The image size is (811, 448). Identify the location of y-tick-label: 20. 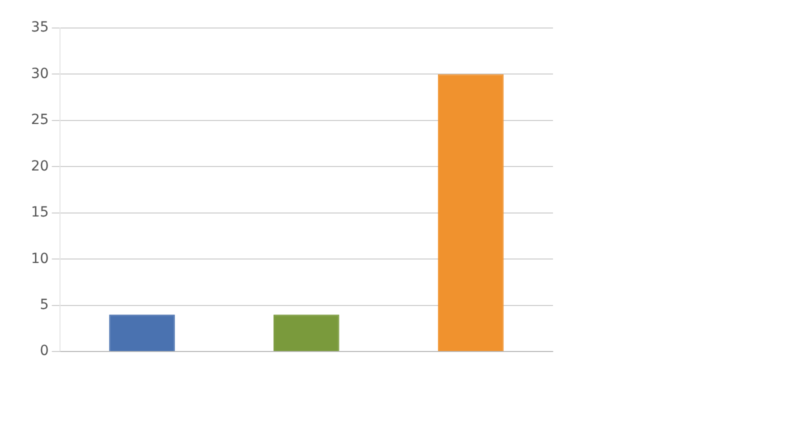
(39, 166).